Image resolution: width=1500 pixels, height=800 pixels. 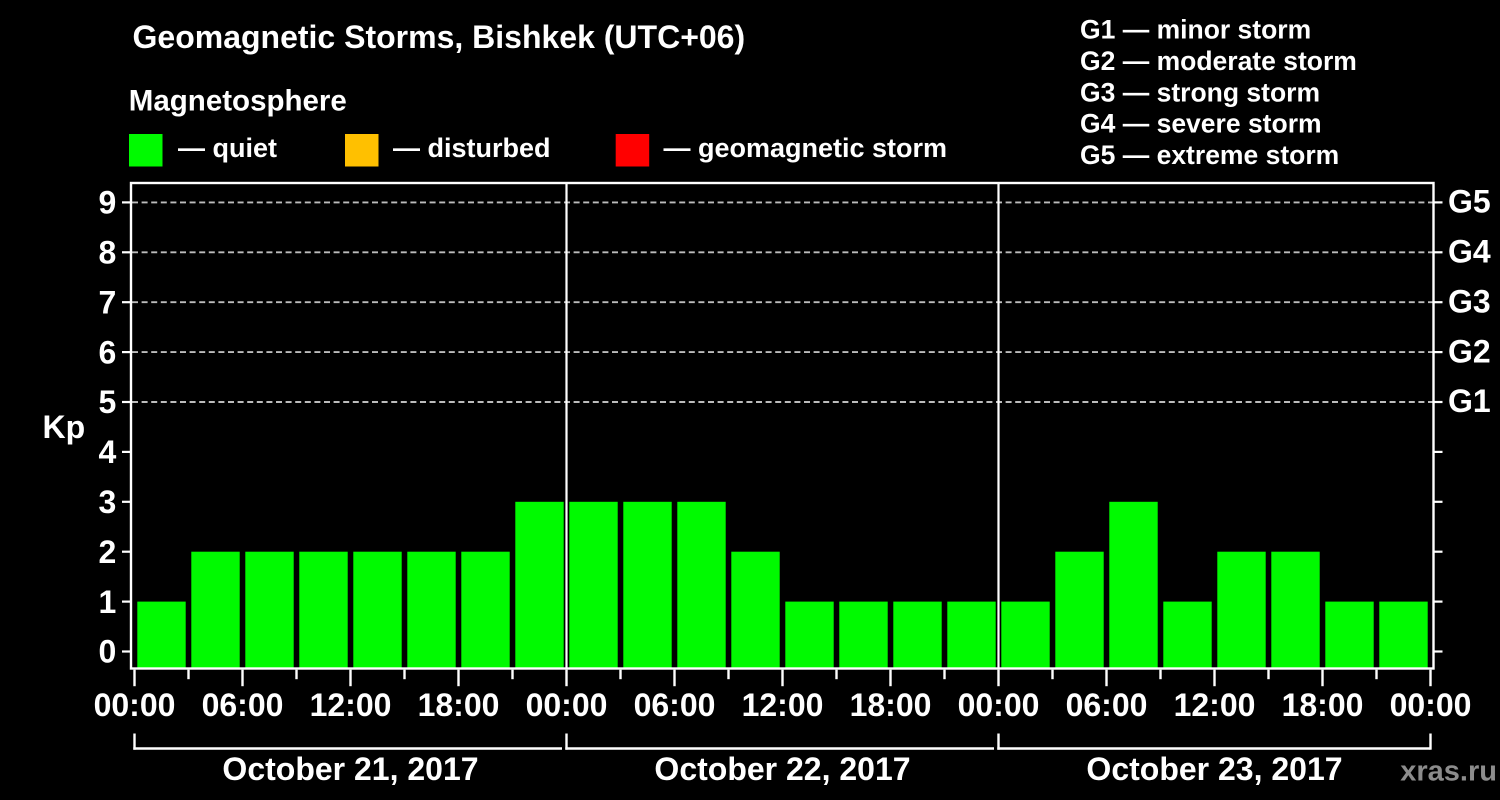 What do you see at coordinates (108, 352) in the screenshot?
I see `svg-text: 6` at bounding box center [108, 352].